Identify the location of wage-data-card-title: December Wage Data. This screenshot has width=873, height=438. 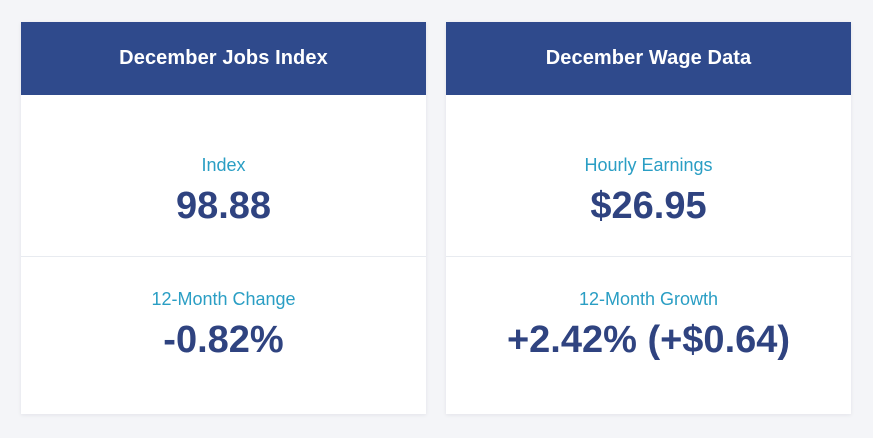
(648, 58).